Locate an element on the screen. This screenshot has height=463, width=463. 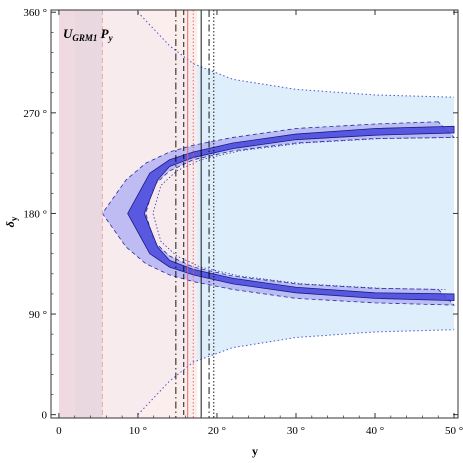
x-tick-label: 30 ° is located at coordinates (296, 431).